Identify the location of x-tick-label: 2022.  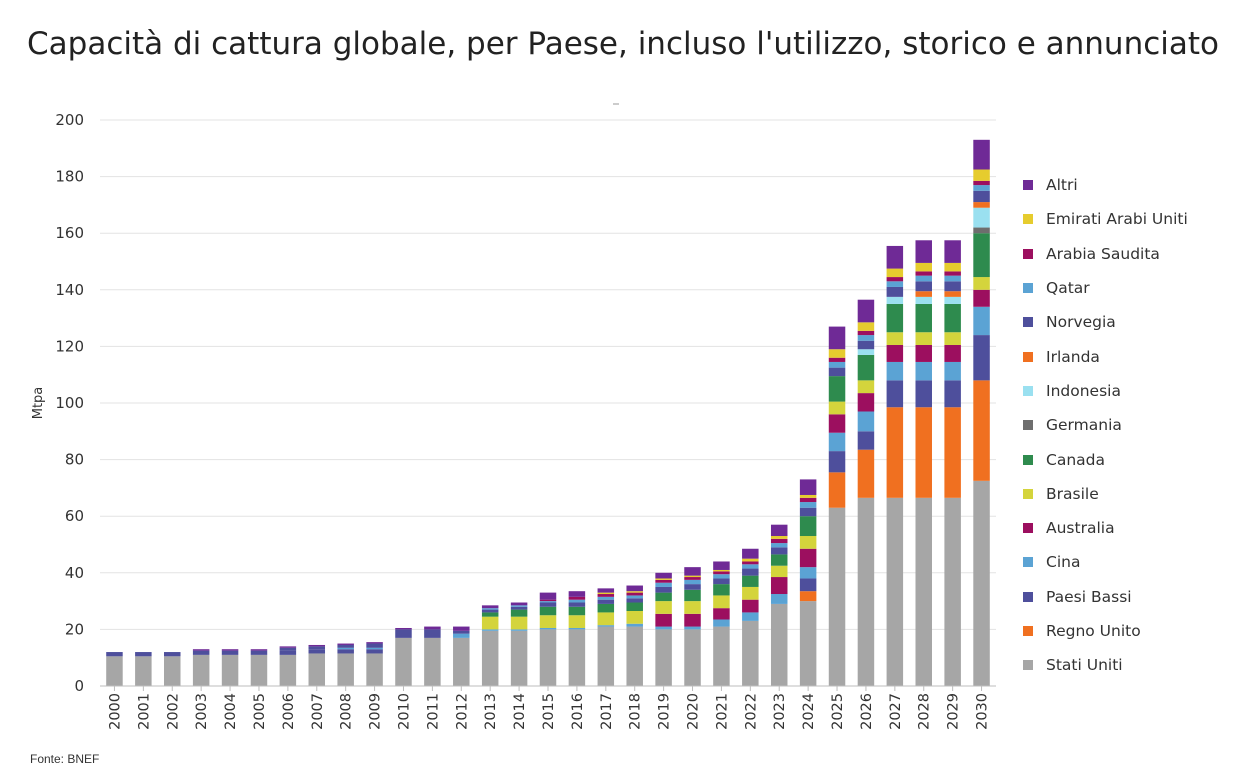
(751, 711).